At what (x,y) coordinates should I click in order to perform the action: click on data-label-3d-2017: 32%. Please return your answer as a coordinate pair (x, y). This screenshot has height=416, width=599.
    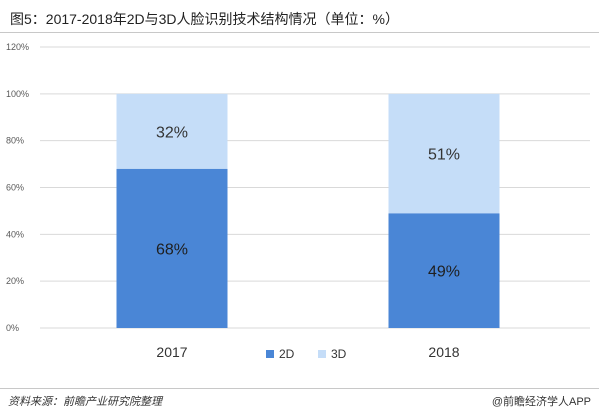
    Looking at the image, I should click on (172, 132).